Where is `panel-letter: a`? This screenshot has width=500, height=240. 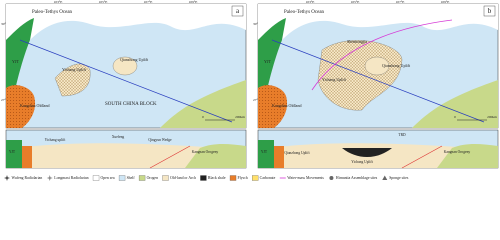 panel-letter: a is located at coordinates (238, 11).